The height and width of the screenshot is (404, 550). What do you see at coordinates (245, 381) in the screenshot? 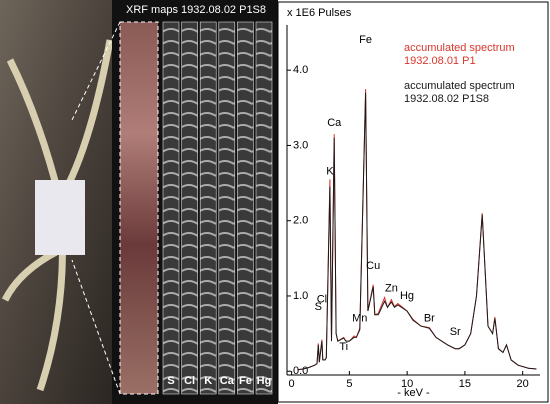
I see `map-label: Fe` at bounding box center [245, 381].